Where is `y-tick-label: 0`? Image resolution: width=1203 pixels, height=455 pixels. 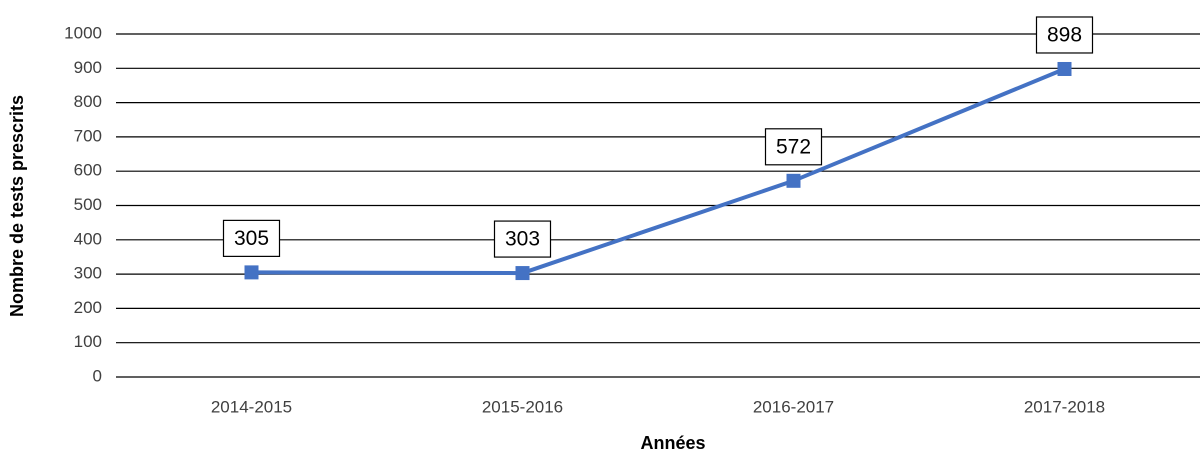
y-tick-label: 0 is located at coordinates (97, 375).